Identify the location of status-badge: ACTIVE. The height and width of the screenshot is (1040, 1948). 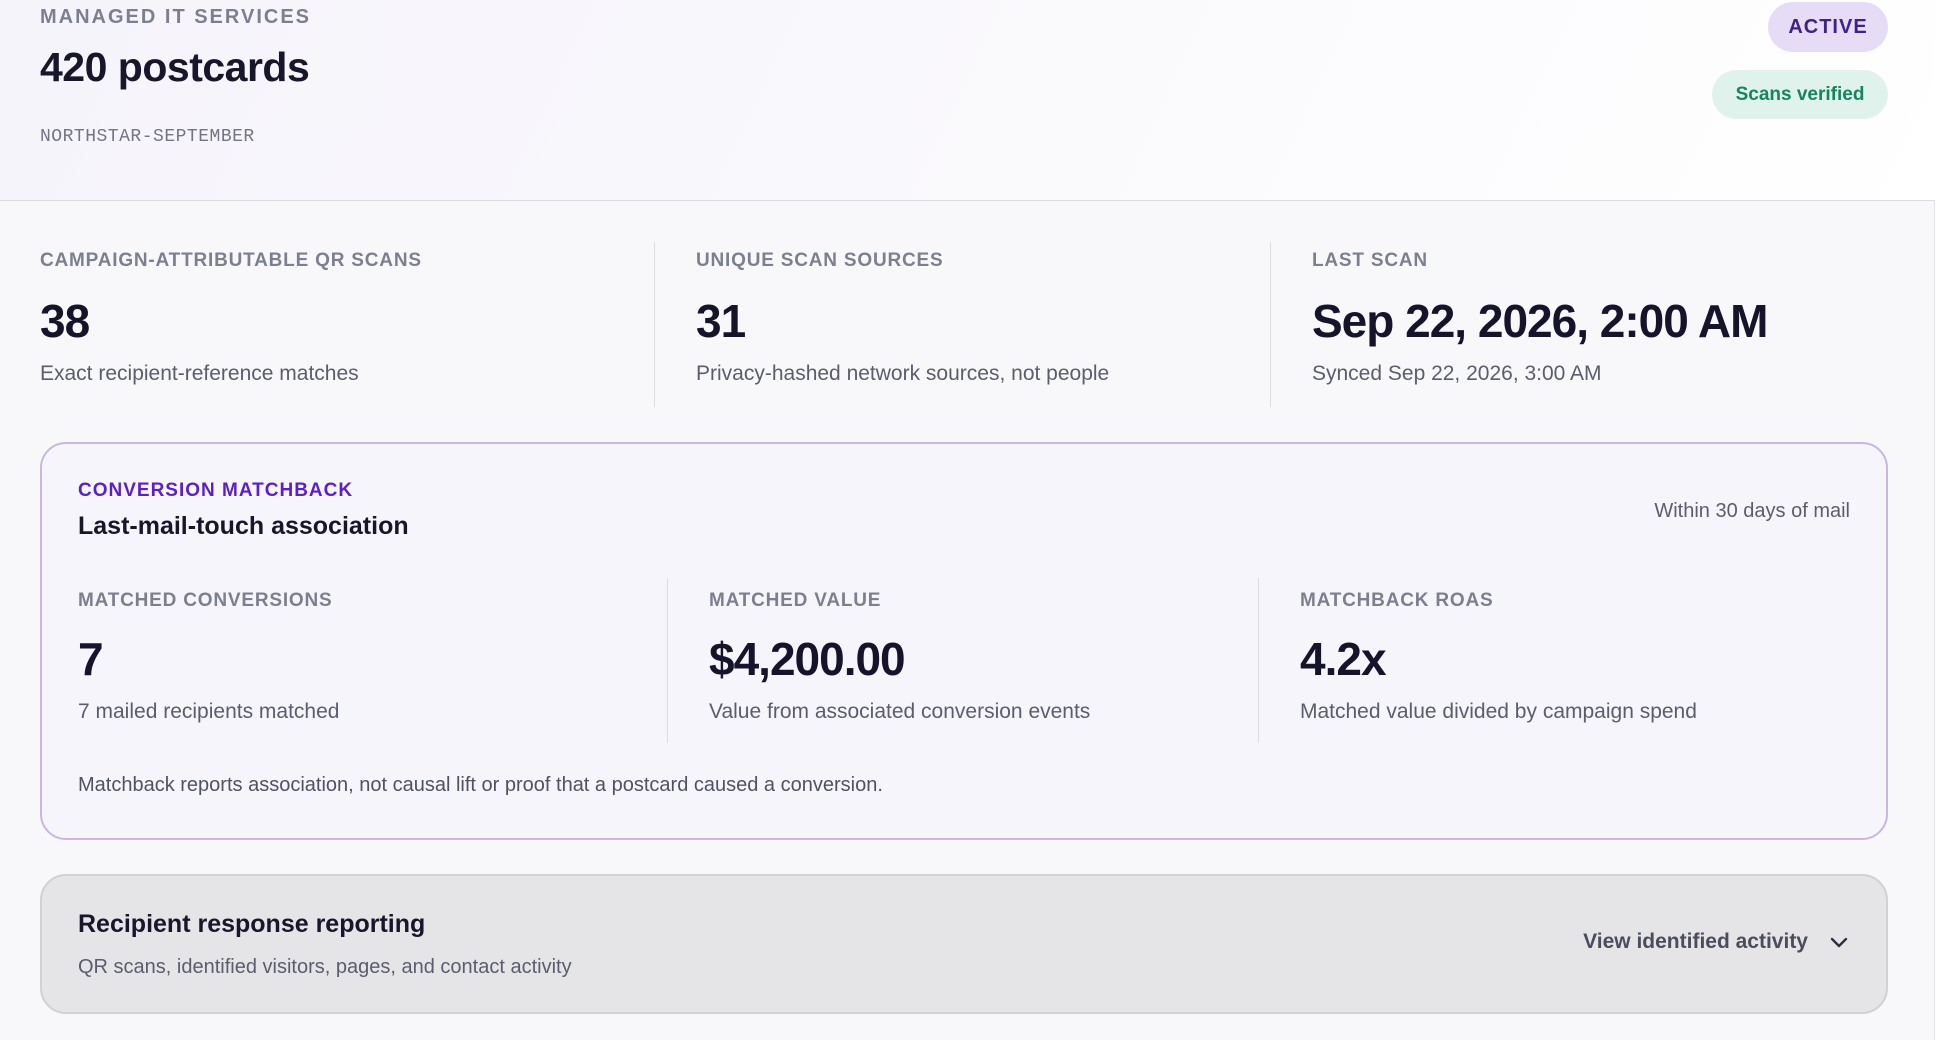
(1828, 27).